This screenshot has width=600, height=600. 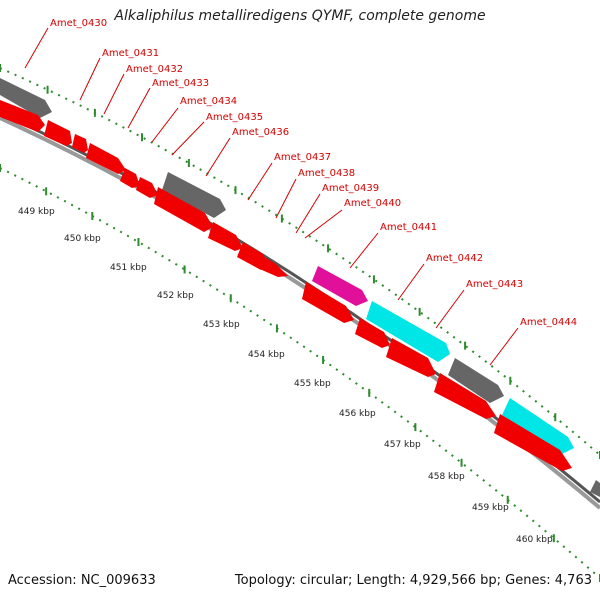 I want to click on kbp-label-453: 453 kbp, so click(x=221, y=325).